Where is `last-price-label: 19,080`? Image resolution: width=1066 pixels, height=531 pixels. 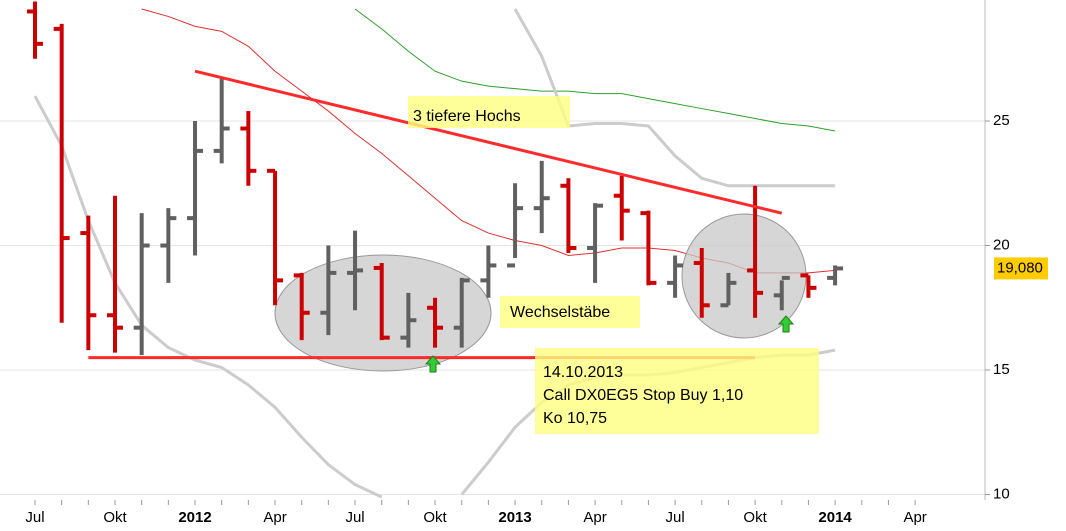 last-price-label: 19,080 is located at coordinates (1020, 267).